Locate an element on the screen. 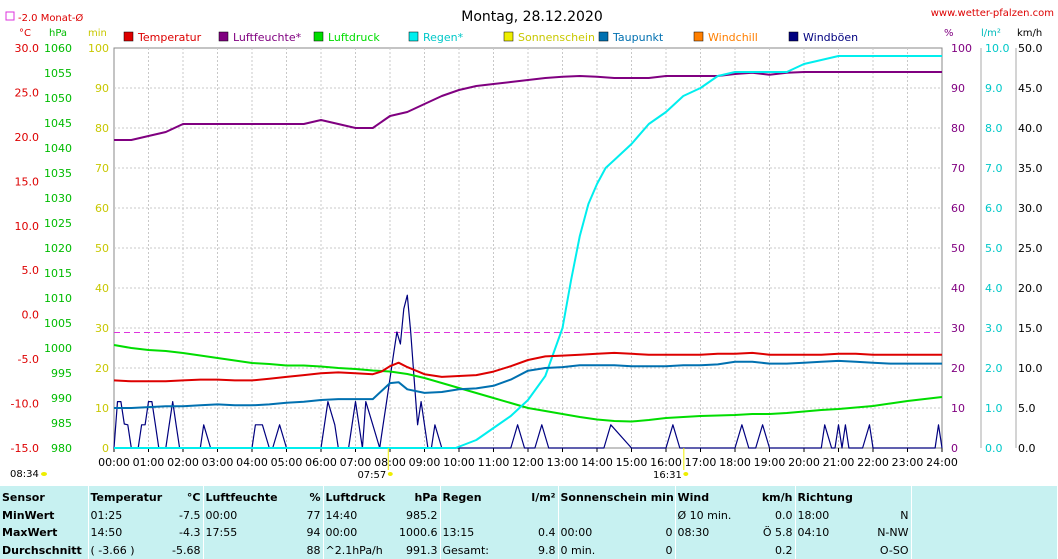 The width and height of the screenshot is (1058, 559). x-tick-label: 20:00 is located at coordinates (804, 462).